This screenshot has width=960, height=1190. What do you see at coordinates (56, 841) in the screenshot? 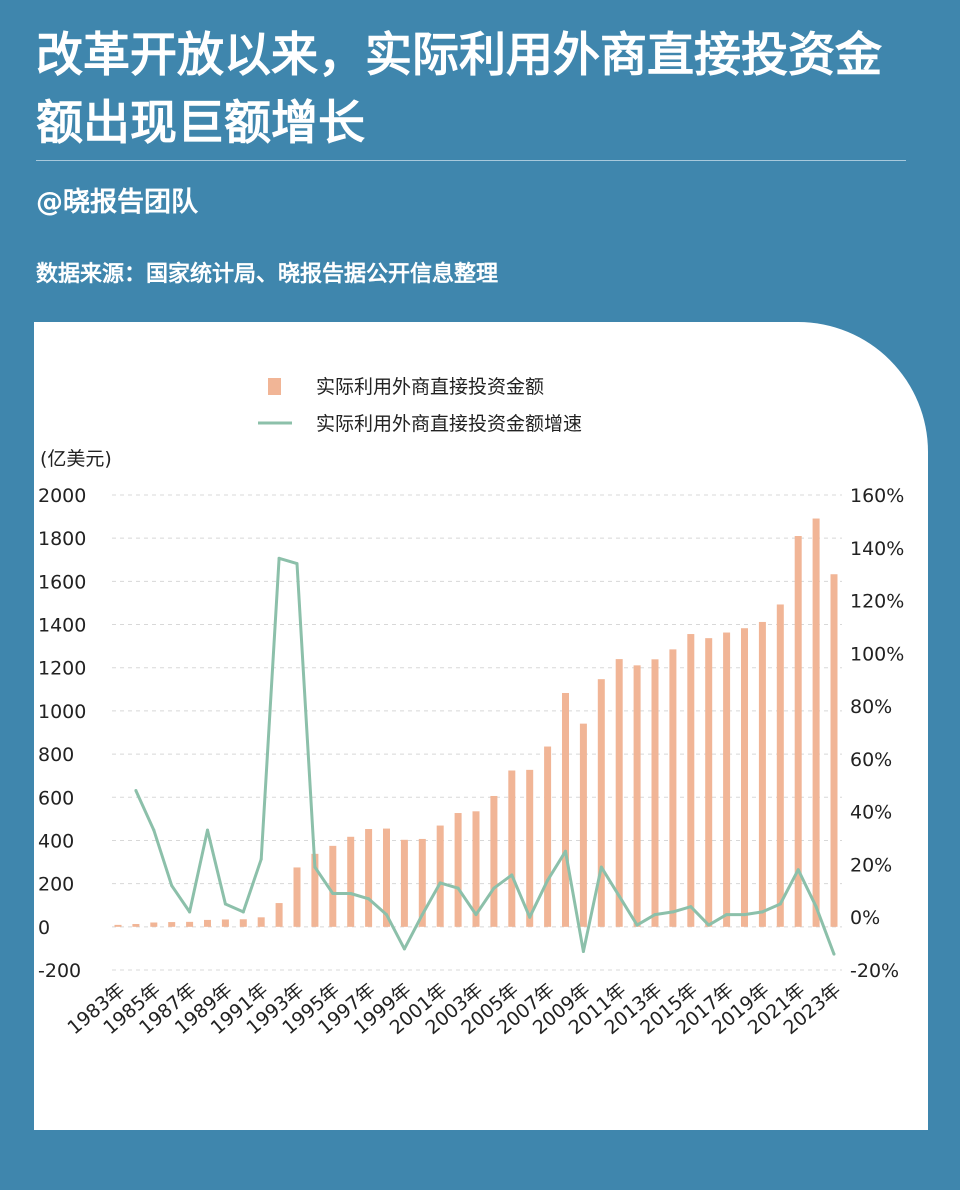
I see `y-tick-label: 400` at bounding box center [56, 841].